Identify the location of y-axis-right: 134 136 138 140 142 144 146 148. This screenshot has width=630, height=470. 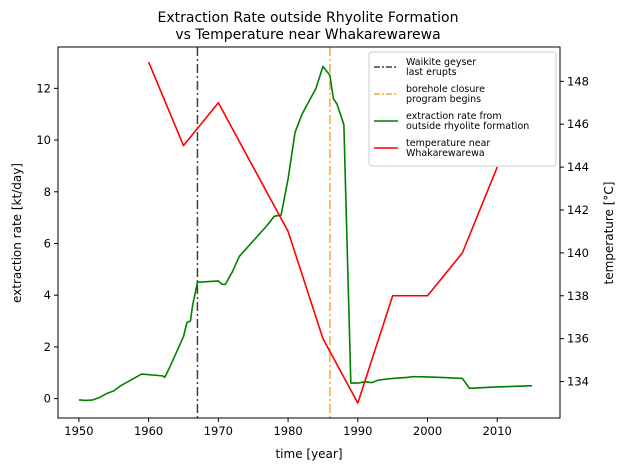
(574, 231).